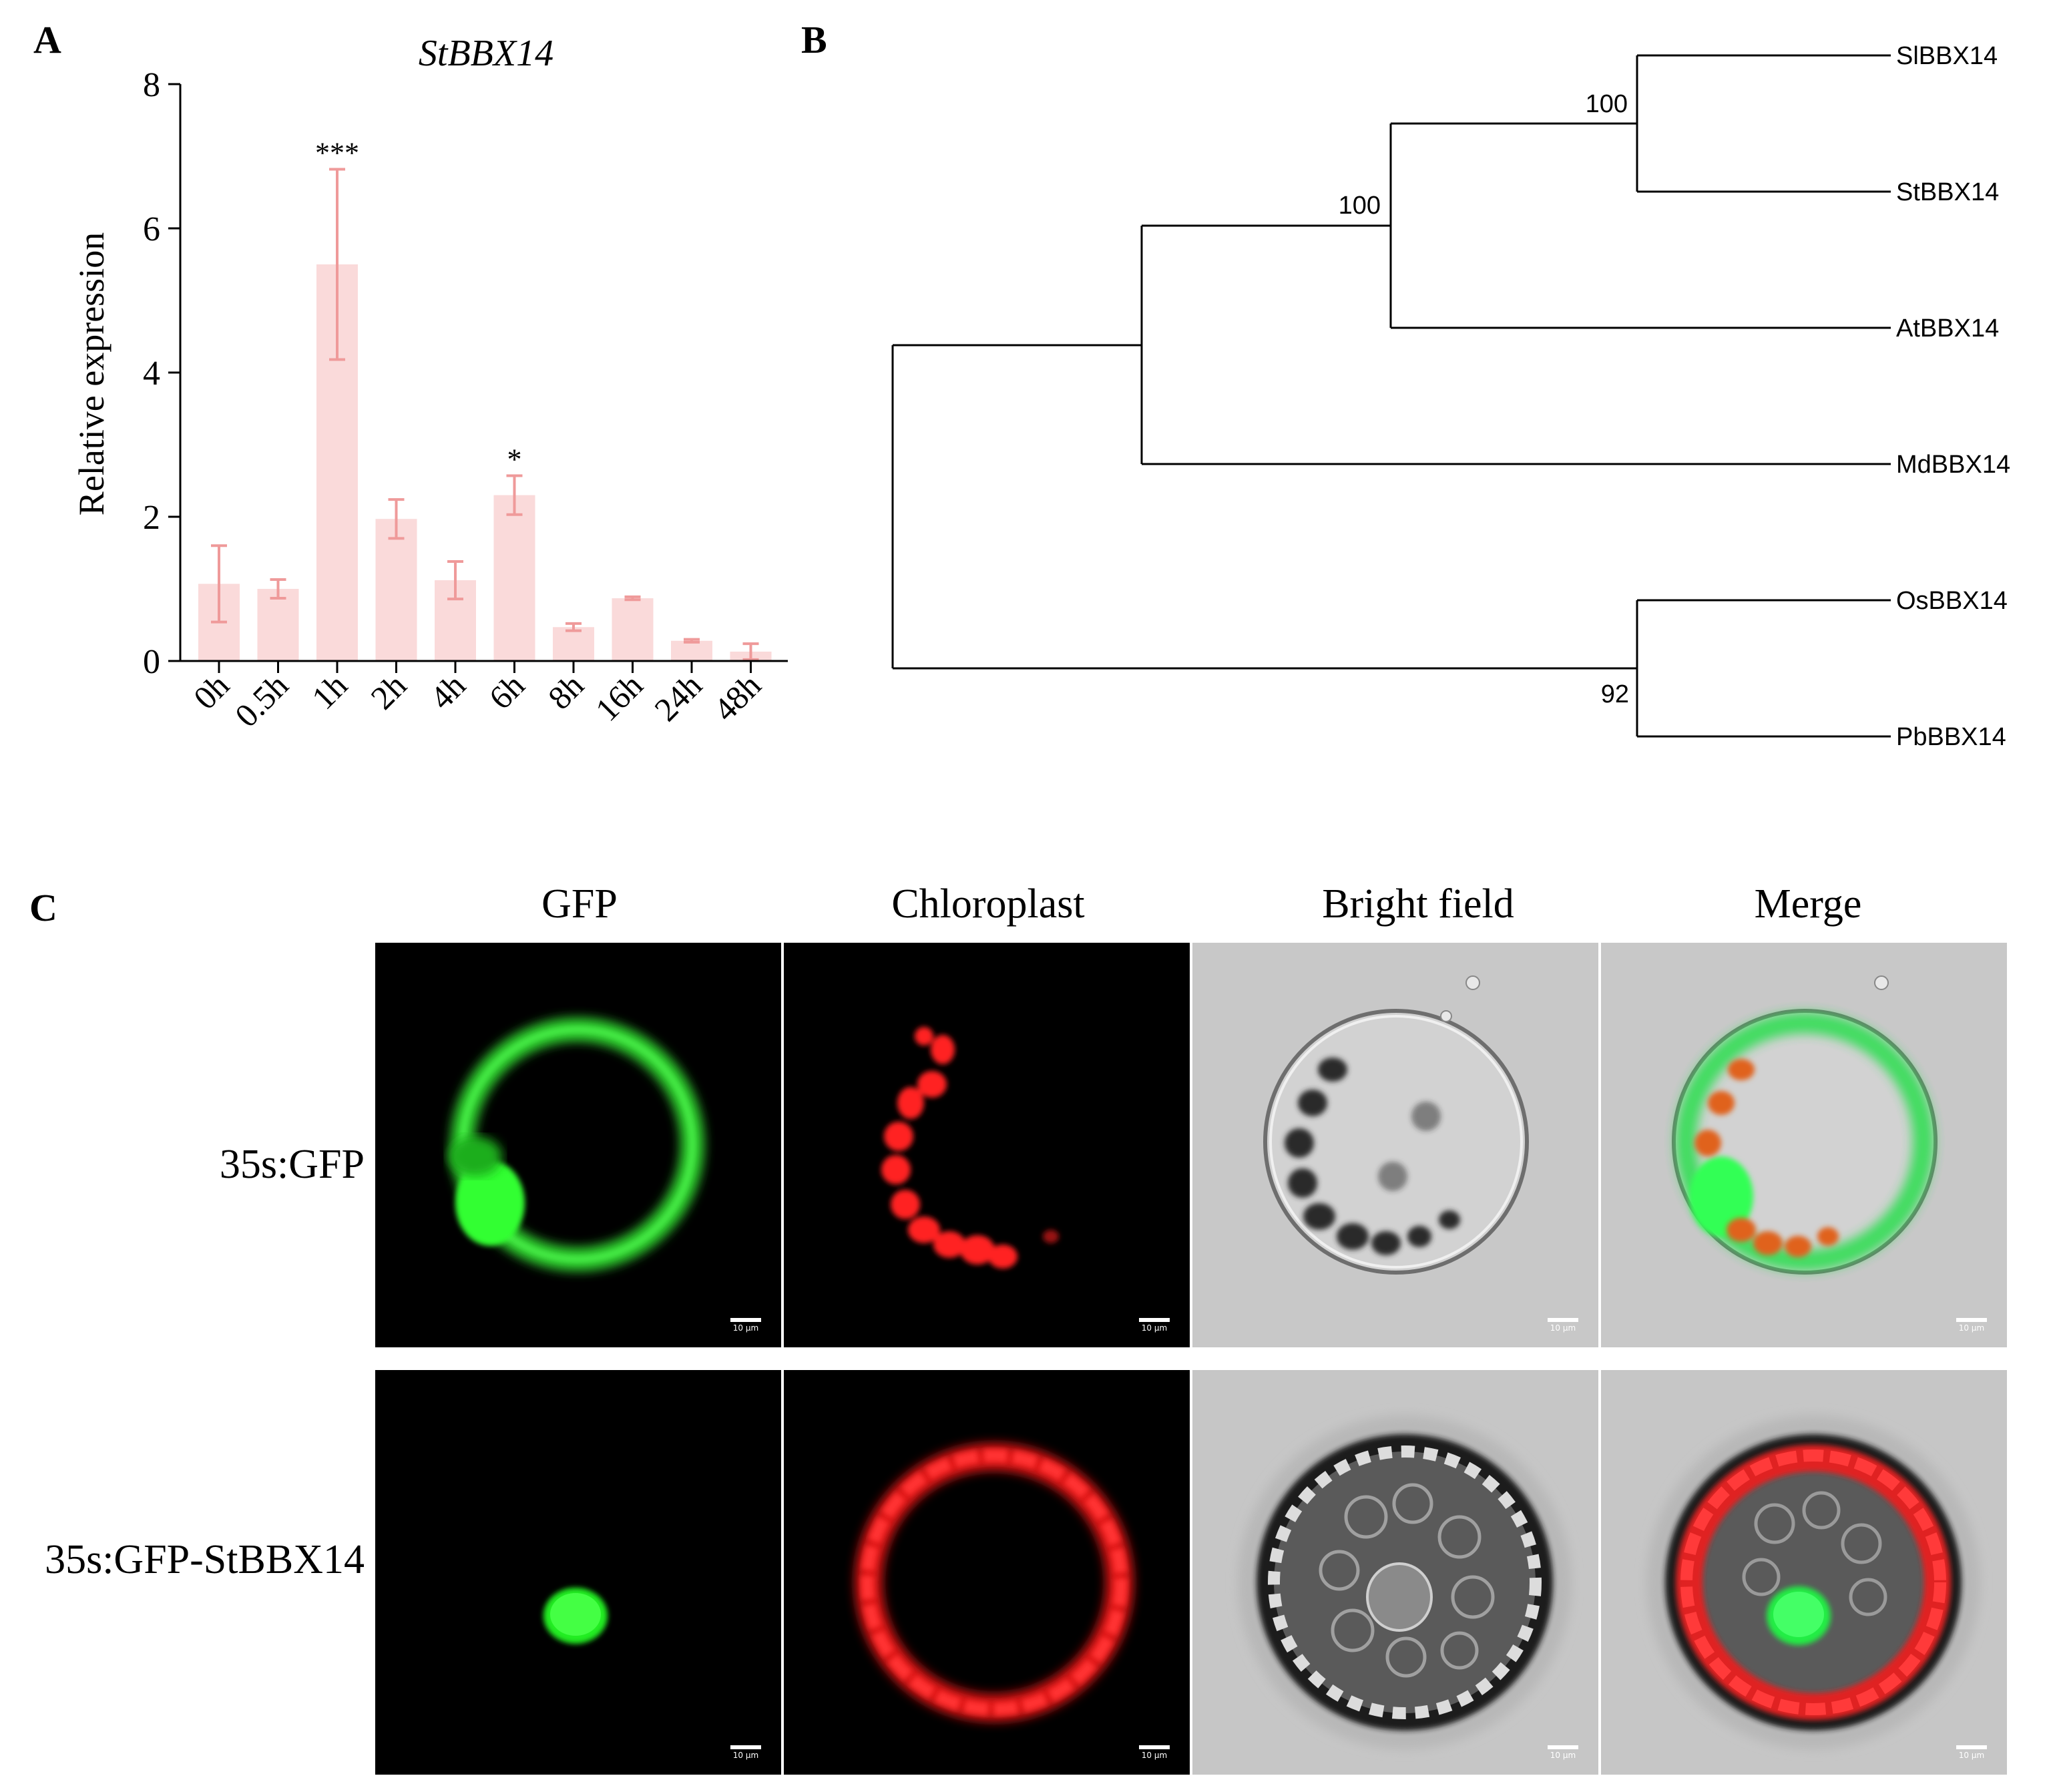 The height and width of the screenshot is (1792, 2045). What do you see at coordinates (151, 374) in the screenshot?
I see `y-tick-label: 4` at bounding box center [151, 374].